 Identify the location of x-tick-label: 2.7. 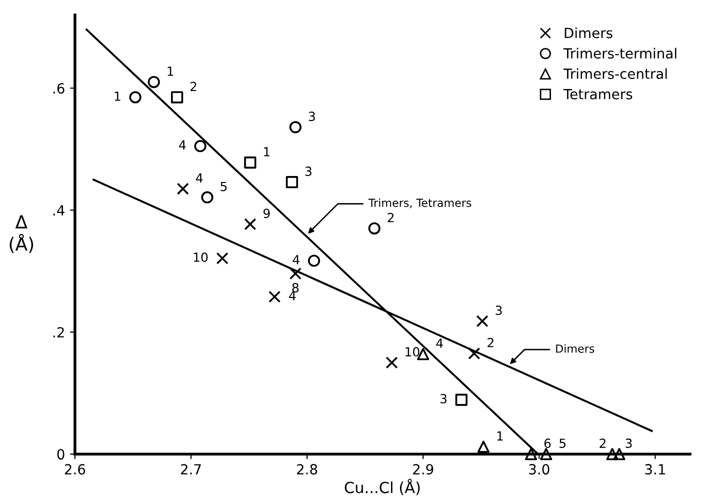
(190, 469).